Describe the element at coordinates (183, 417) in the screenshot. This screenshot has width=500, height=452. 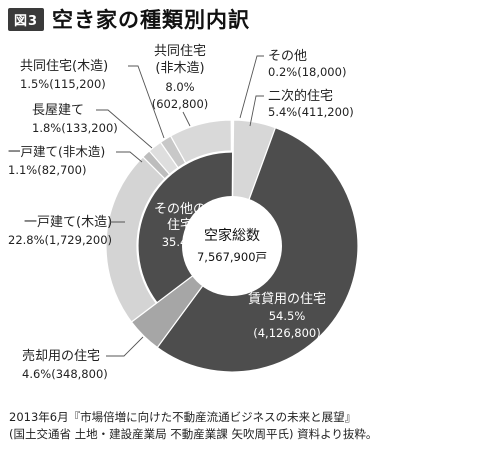
I see `source-line-1: 2013年6月『市場倍増に向けた不動産流通ビジネスの未来と展望』` at that location.